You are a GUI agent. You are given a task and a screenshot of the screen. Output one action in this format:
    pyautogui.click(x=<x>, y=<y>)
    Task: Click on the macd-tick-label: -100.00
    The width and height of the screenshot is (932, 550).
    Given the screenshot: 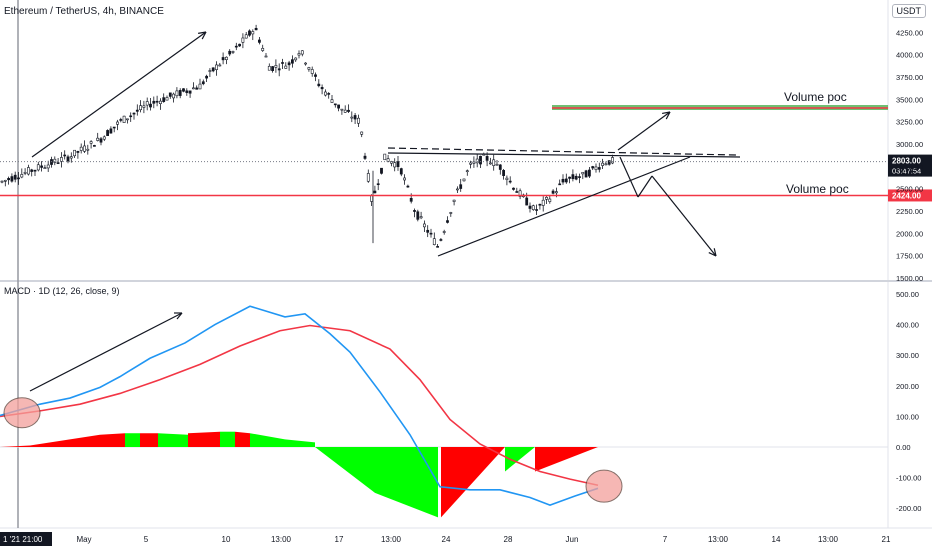 What is the action you would take?
    pyautogui.click(x=908, y=478)
    